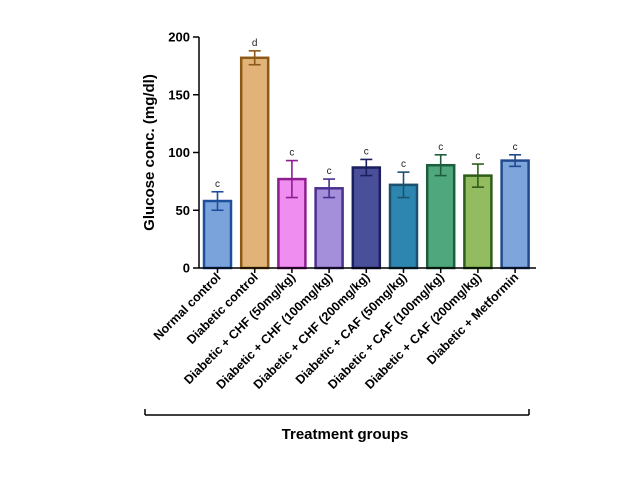 Image resolution: width=640 pixels, height=480 pixels. I want to click on x-axis-title: Treatment groups, so click(345, 434).